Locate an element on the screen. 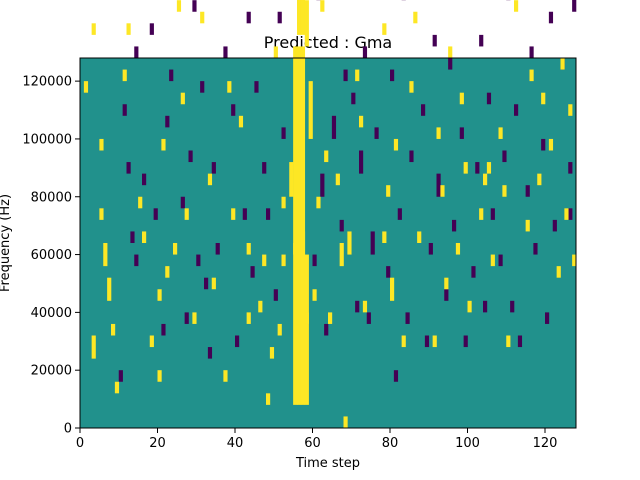  x-tick-label: 120 is located at coordinates (545, 443).